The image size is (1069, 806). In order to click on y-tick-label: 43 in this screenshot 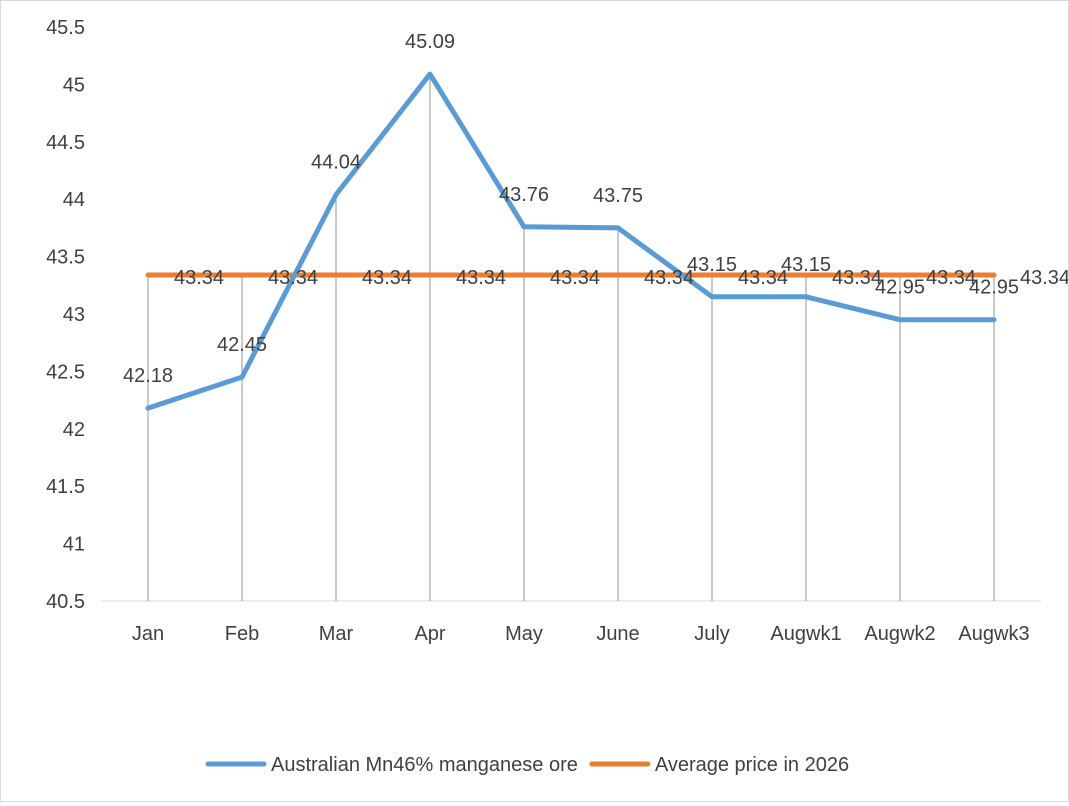, I will do `click(74, 315)`.